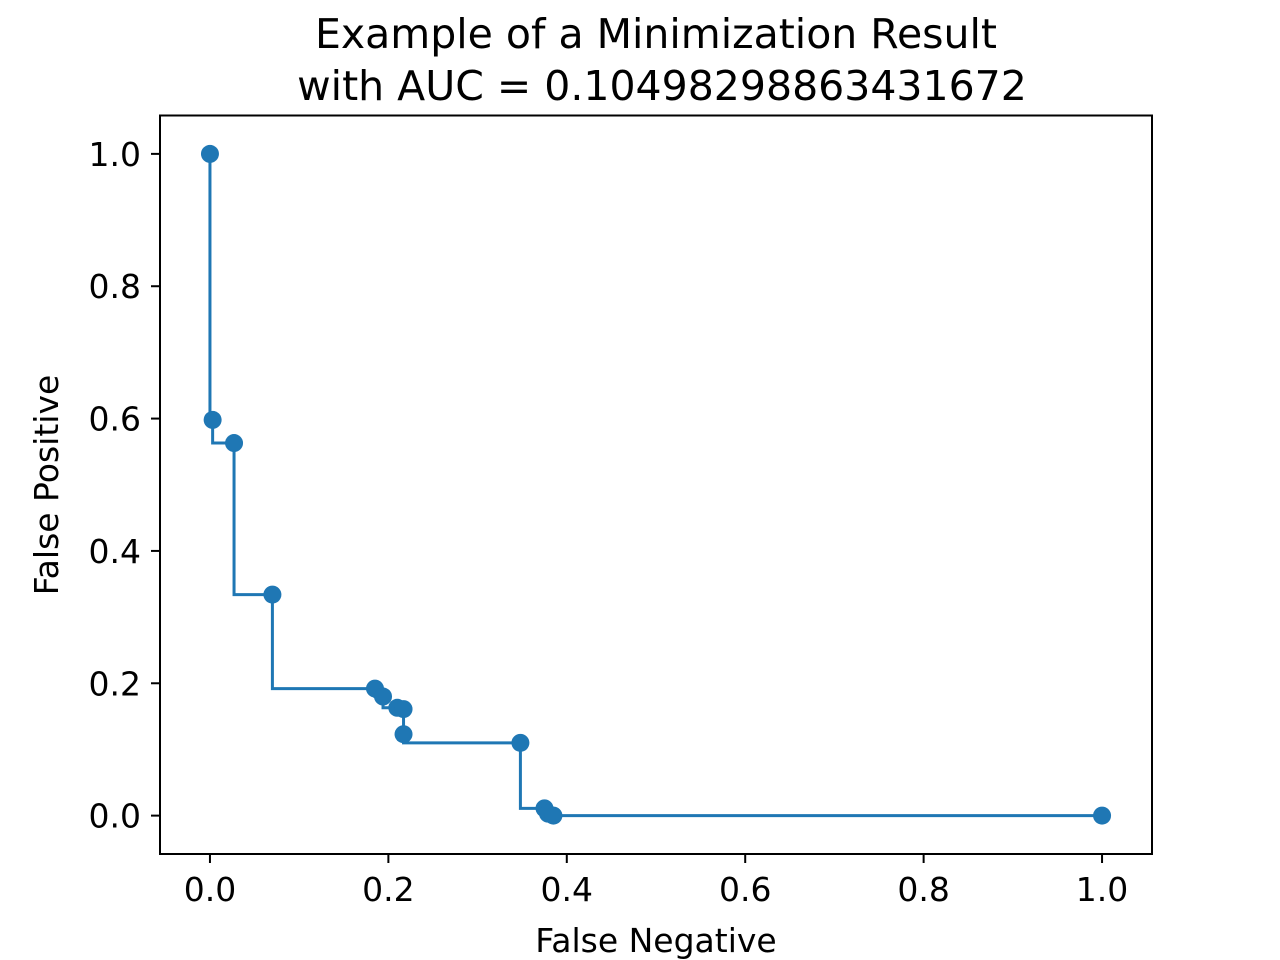  I want to click on y-tick-label: 0.8, so click(115, 286).